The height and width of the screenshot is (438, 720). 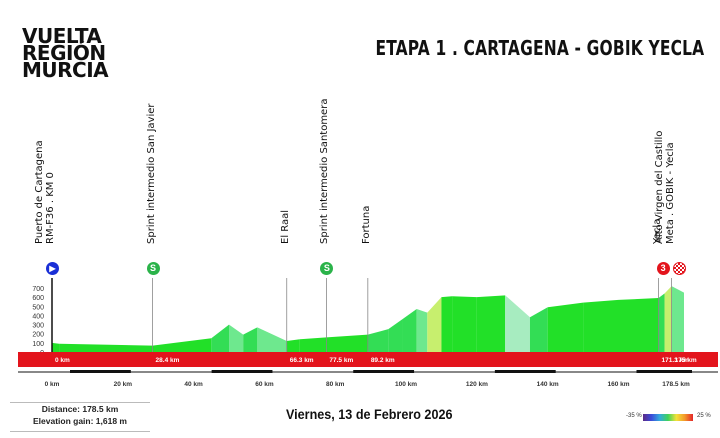 What do you see at coordinates (79, 421) in the screenshot?
I see `elevation-stat: Elevation gain: 1,618 m` at bounding box center [79, 421].